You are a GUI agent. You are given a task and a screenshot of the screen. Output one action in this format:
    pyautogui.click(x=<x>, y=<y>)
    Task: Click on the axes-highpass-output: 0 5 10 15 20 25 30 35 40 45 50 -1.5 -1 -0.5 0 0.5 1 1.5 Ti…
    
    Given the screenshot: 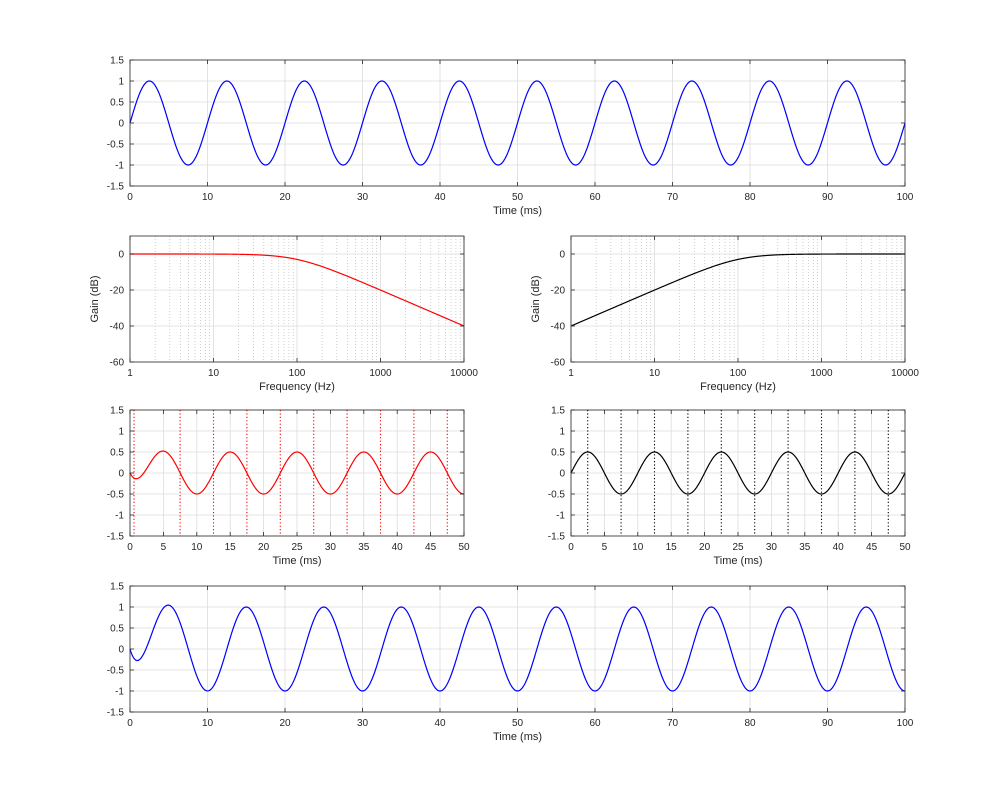 What is the action you would take?
    pyautogui.click(x=729, y=487)
    